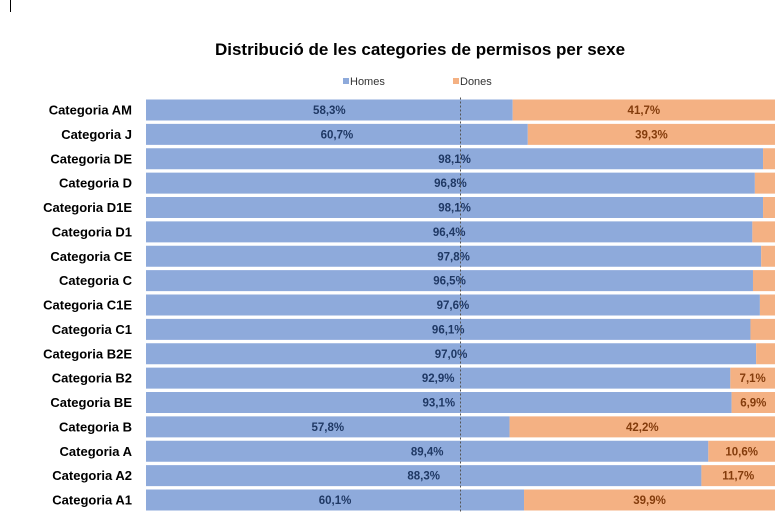  Describe the element at coordinates (91, 158) in the screenshot. I see `category-label: Categoria DE` at that location.